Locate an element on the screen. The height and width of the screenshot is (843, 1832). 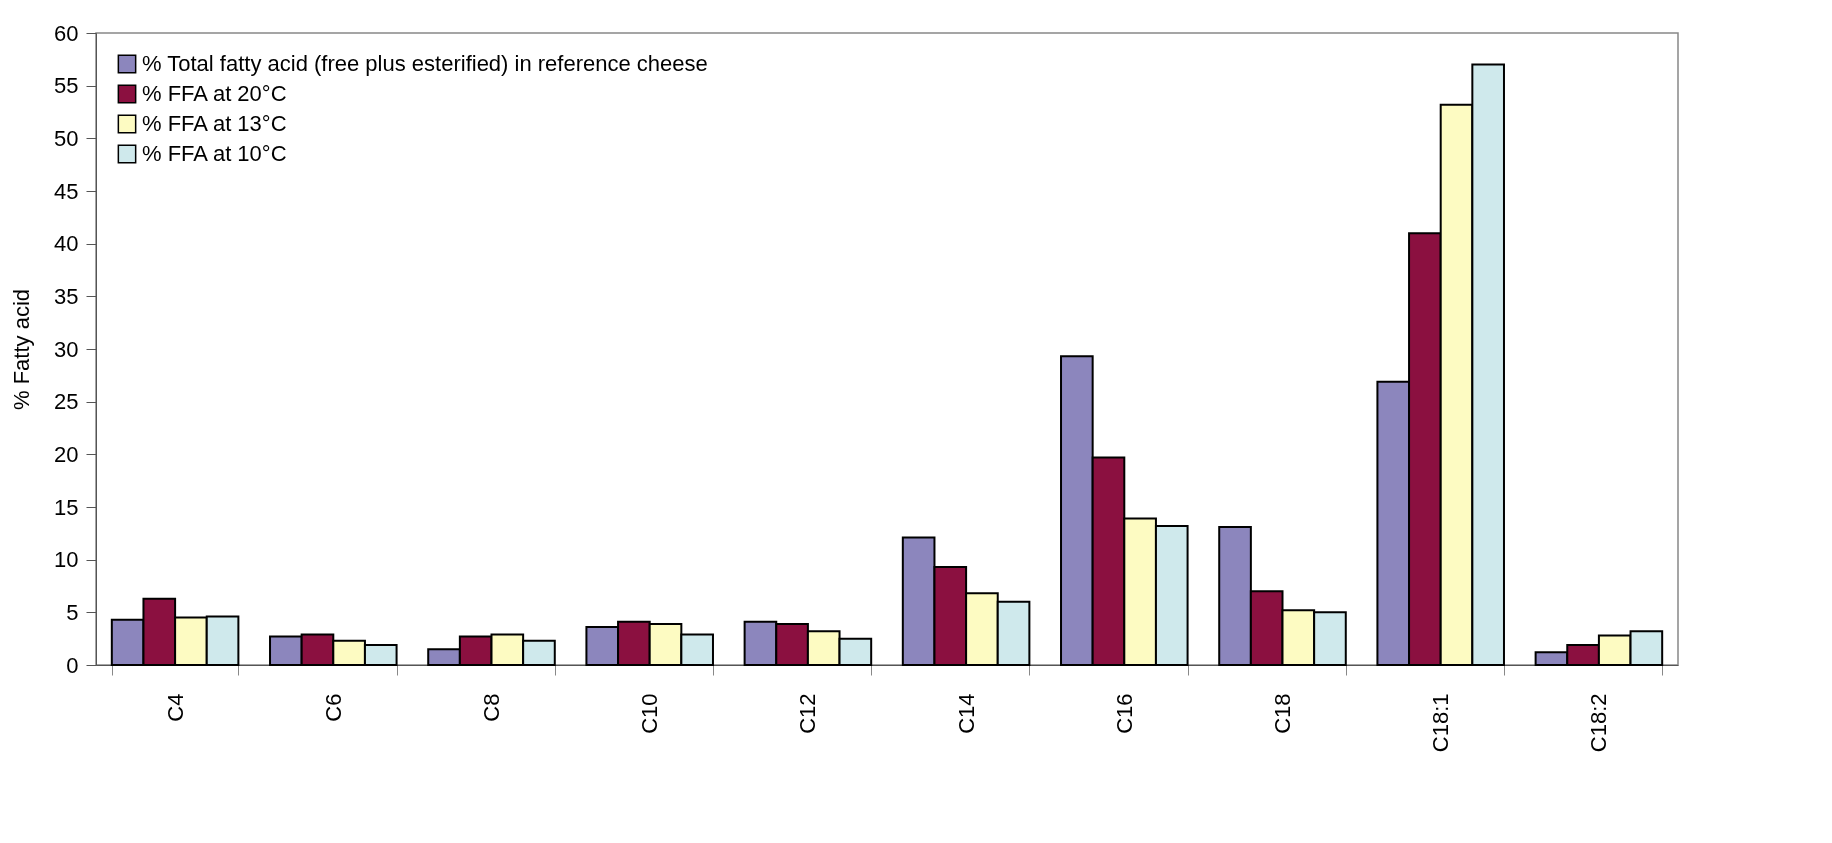
legend-label: % FFA at 13°C is located at coordinates (214, 123).